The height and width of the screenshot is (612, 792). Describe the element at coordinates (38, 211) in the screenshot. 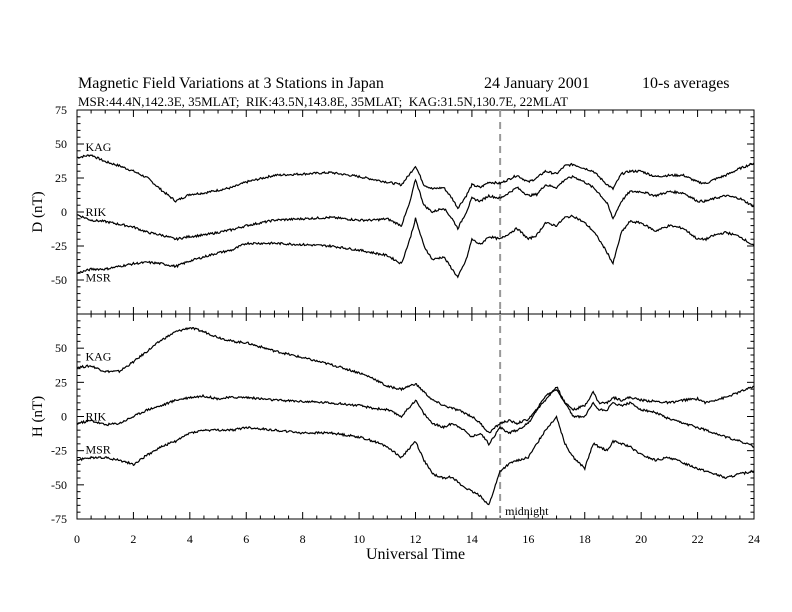

I see `y-axis-label-d: D (nT)` at that location.